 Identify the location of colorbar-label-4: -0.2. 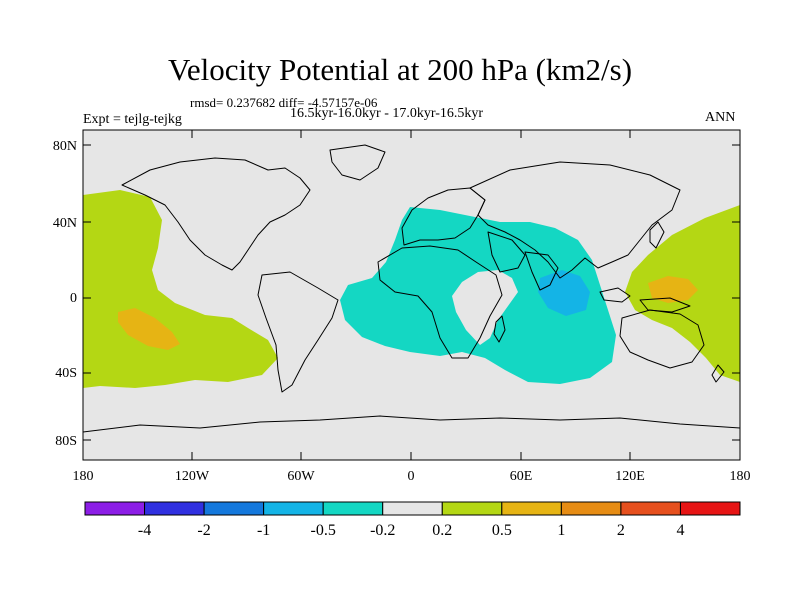
(382, 530).